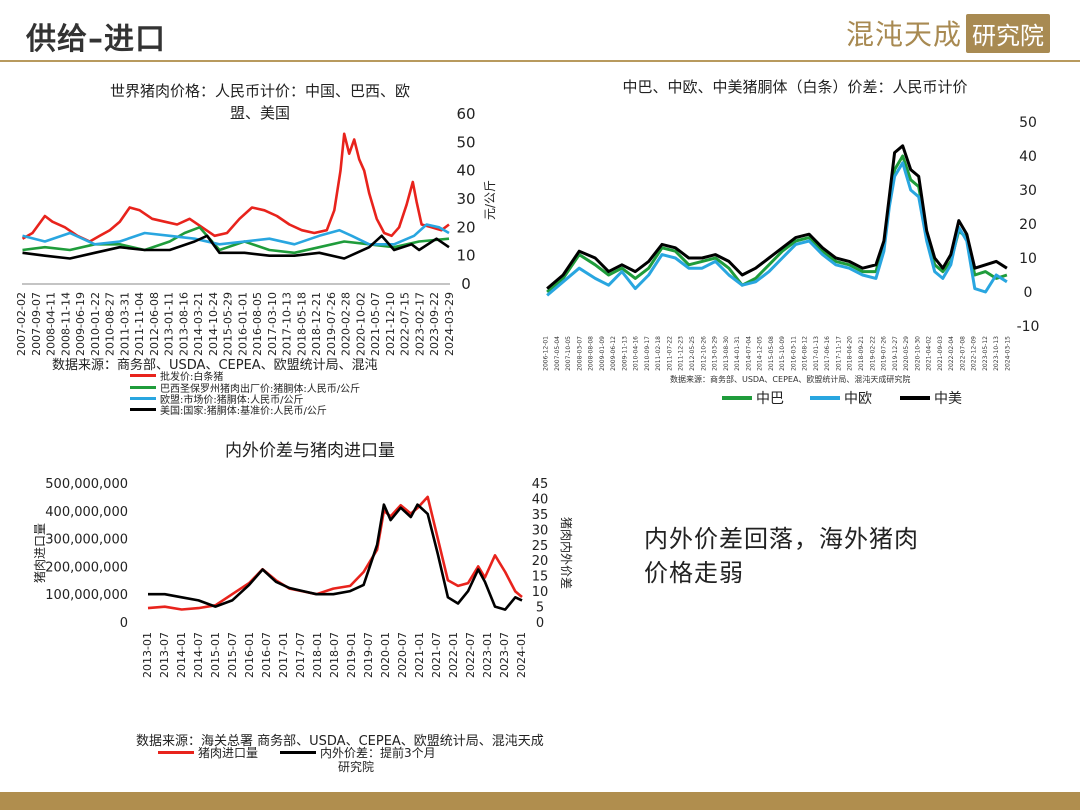 Image resolution: width=1080 pixels, height=810 pixels. What do you see at coordinates (334, 655) in the screenshot?
I see `x-tick-label: 2018-07` at bounding box center [334, 655].